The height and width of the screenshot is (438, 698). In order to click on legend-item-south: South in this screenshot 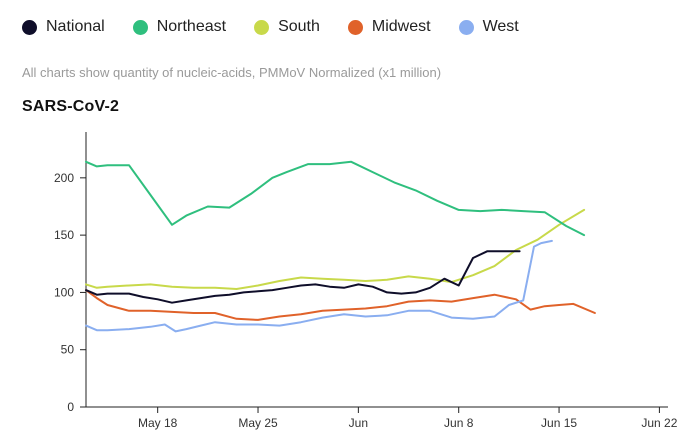, I will do `click(287, 27)`.